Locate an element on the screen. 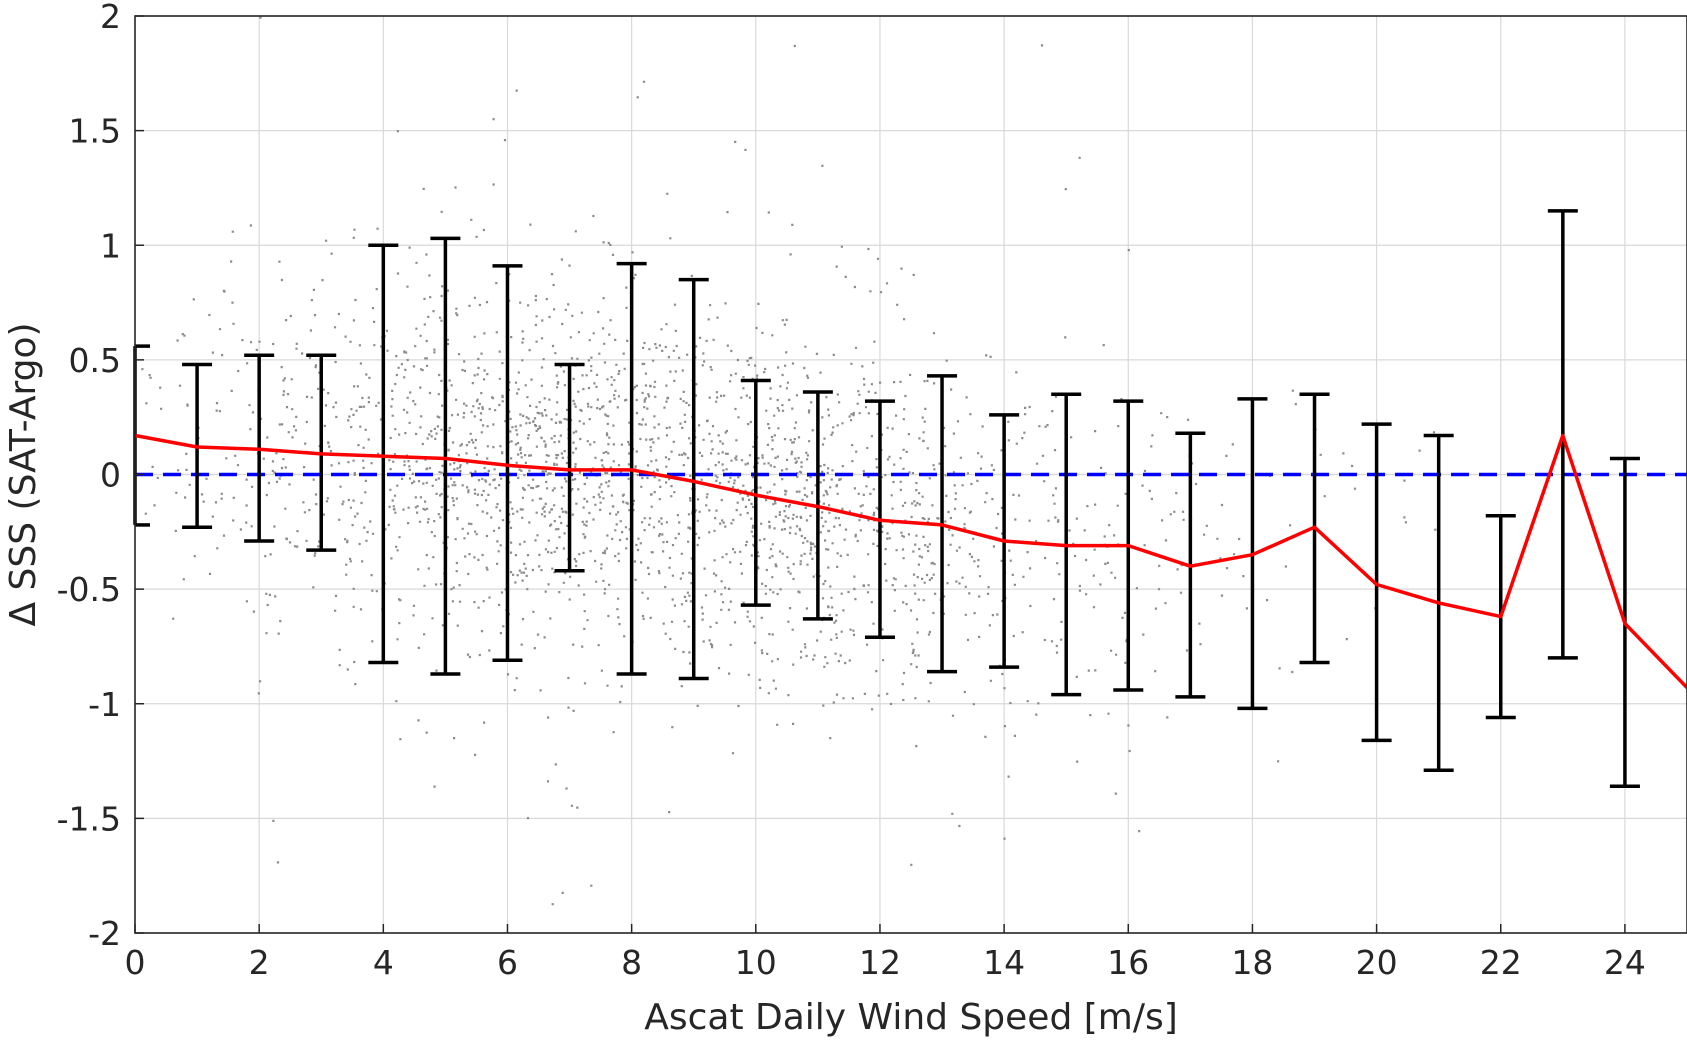 The image size is (1687, 1043). y-tick-label: -1.5 is located at coordinates (89, 818).